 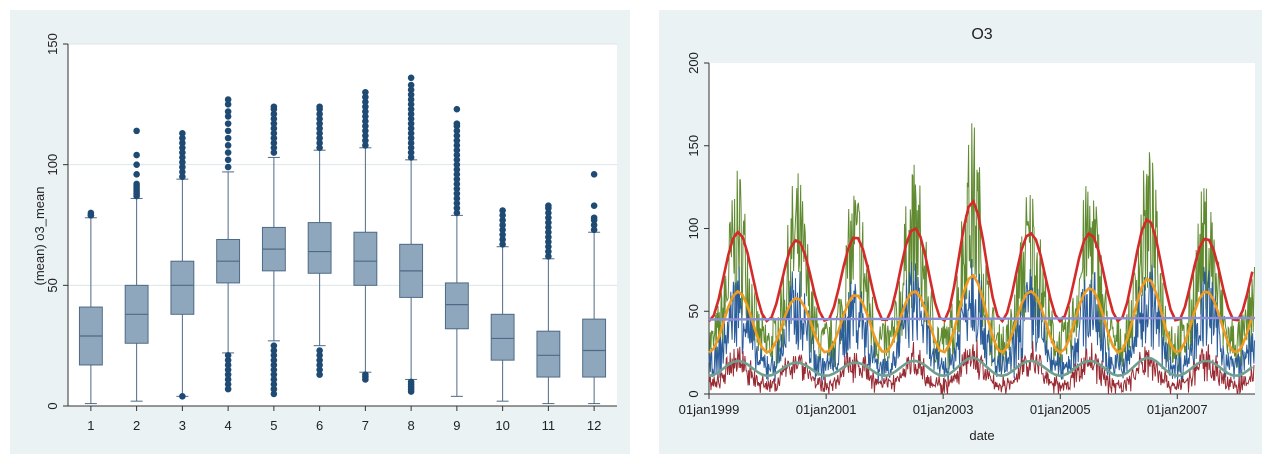 I want to click on boxplot-x-tick-label: 8, so click(x=411, y=425).